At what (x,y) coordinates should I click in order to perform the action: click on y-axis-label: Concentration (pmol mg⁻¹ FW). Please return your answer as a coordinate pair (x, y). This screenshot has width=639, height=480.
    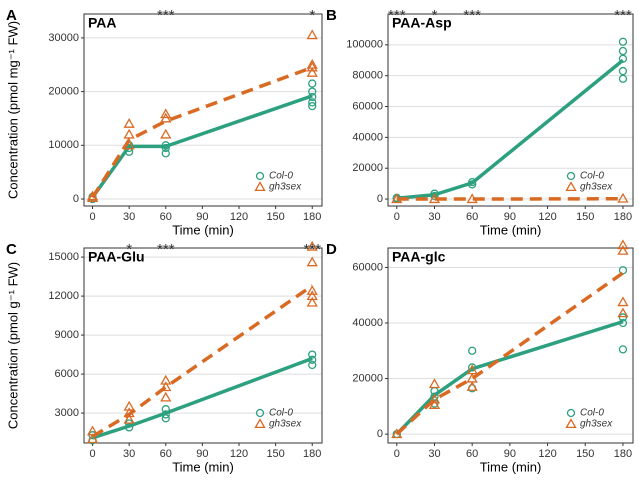
    Looking at the image, I should click on (12, 110).